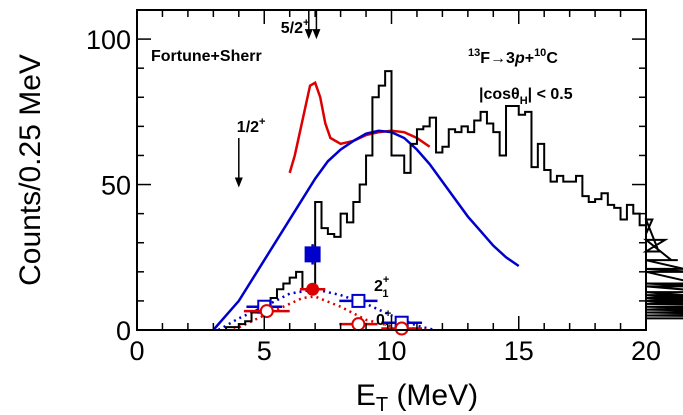 This screenshot has height=415, width=683. What do you see at coordinates (646, 351) in the screenshot?
I see `x-tick-label: 20` at bounding box center [646, 351].